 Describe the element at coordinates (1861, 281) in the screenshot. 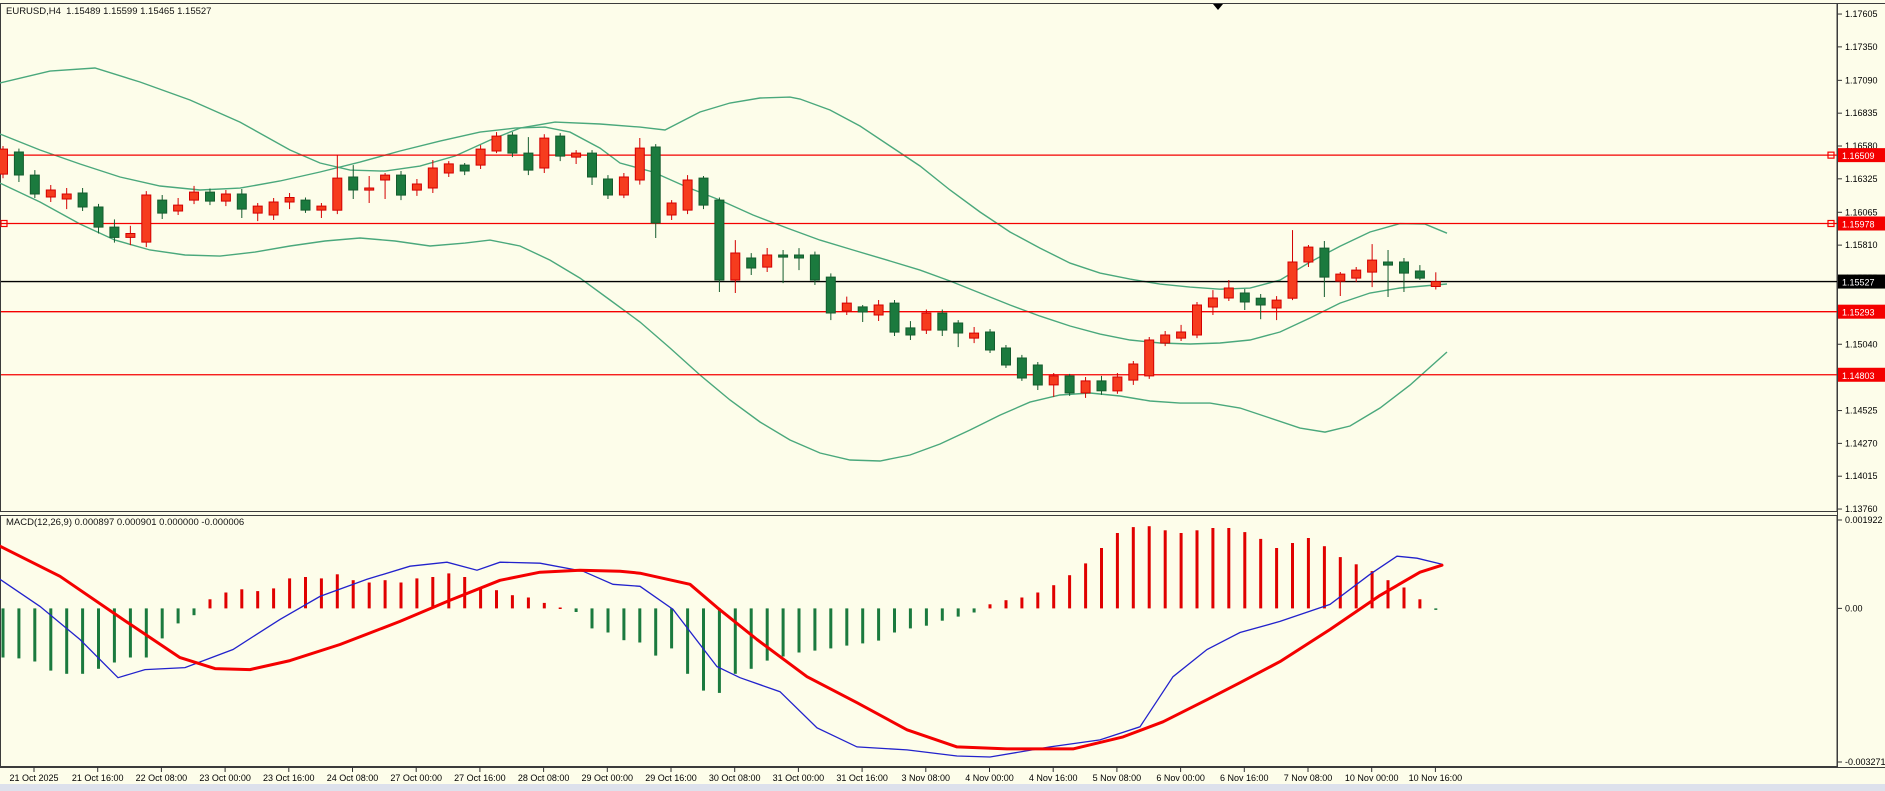

I see `price-tag-1.15527` at that location.